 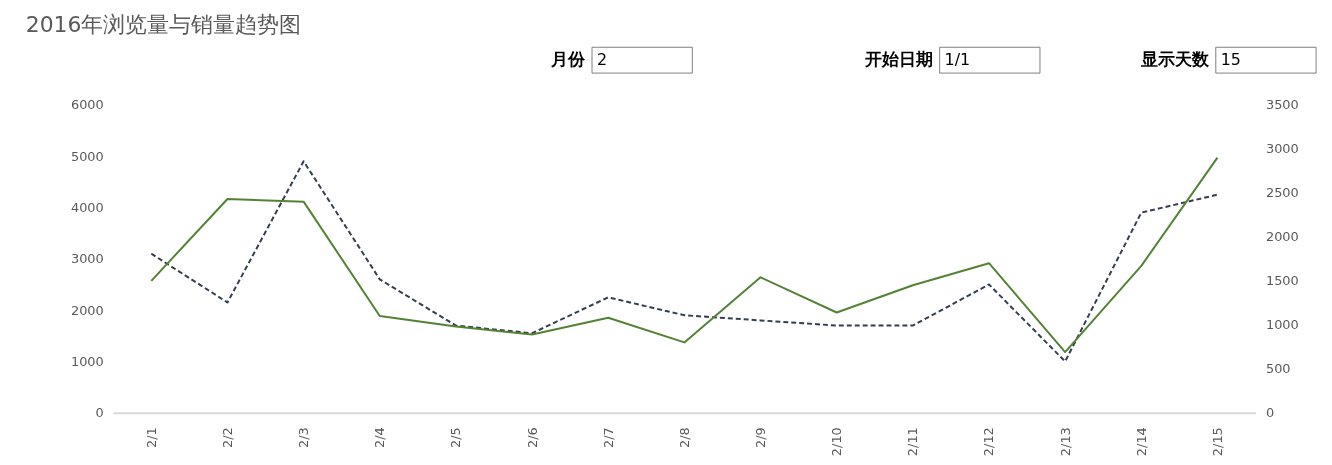 I want to click on y-tick-label: 5000, so click(x=87, y=156).